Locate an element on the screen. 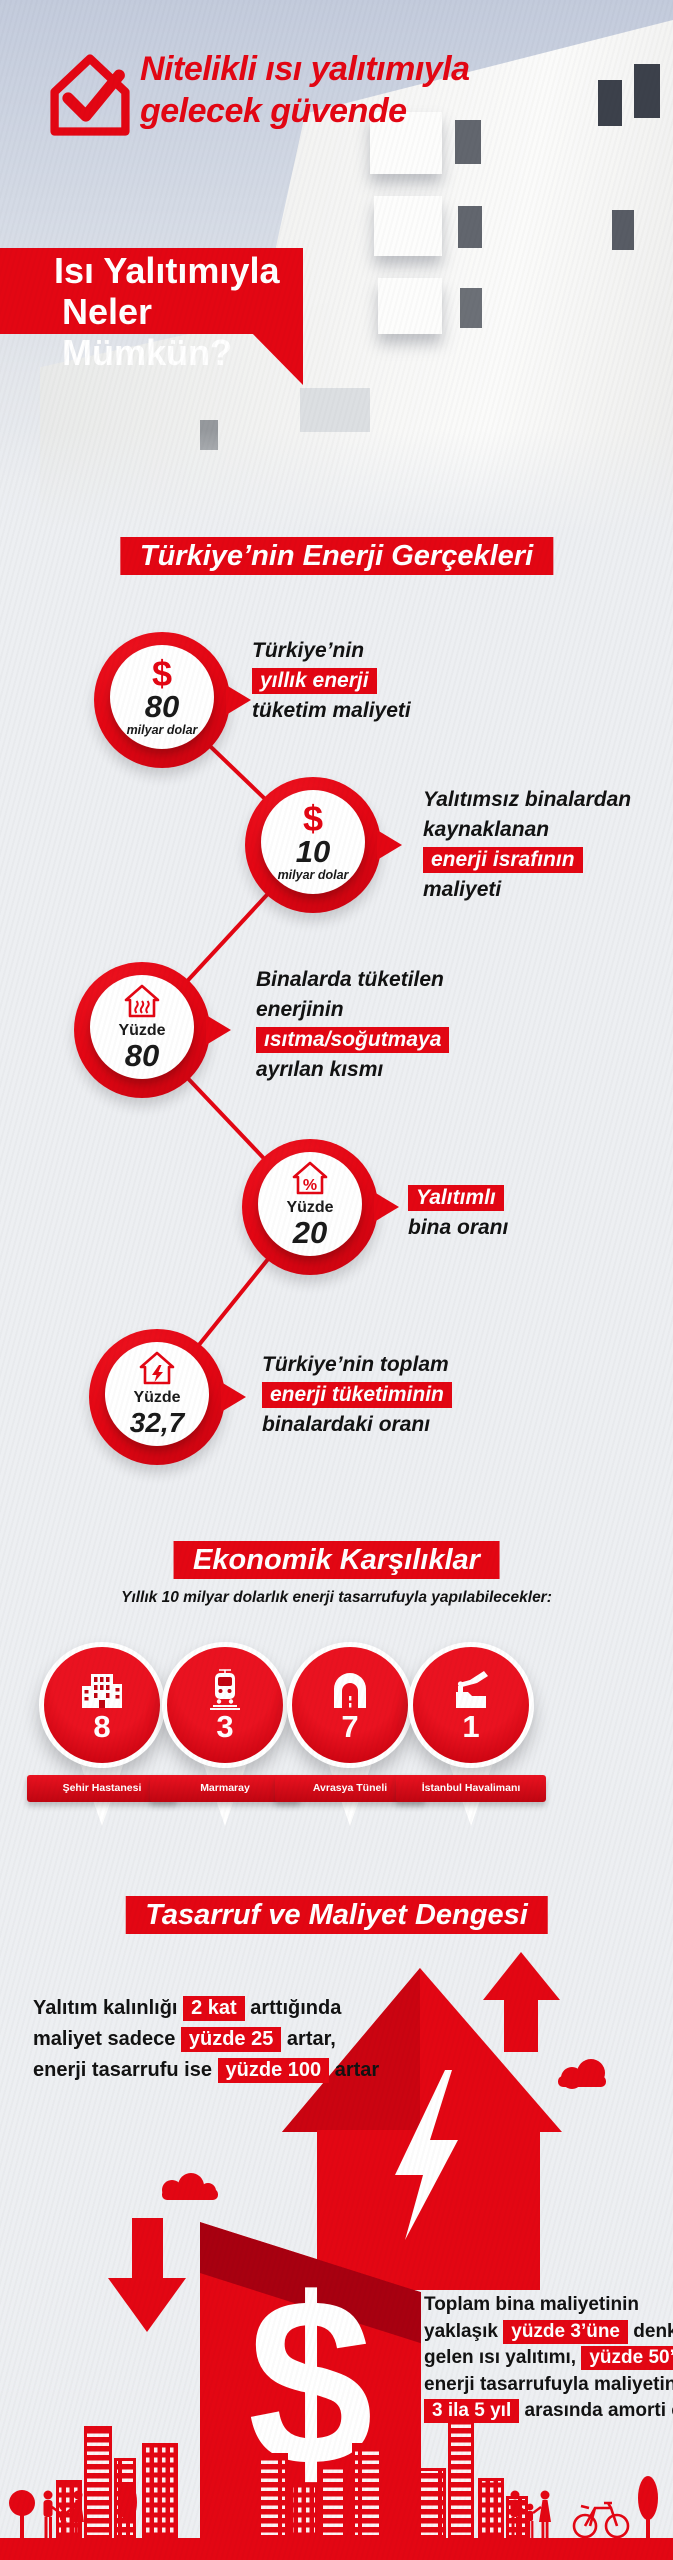 The width and height of the screenshot is (673, 2560). pin-eurasia-tunnel: 7 Avrasya Tüneli is located at coordinates (350, 1749).